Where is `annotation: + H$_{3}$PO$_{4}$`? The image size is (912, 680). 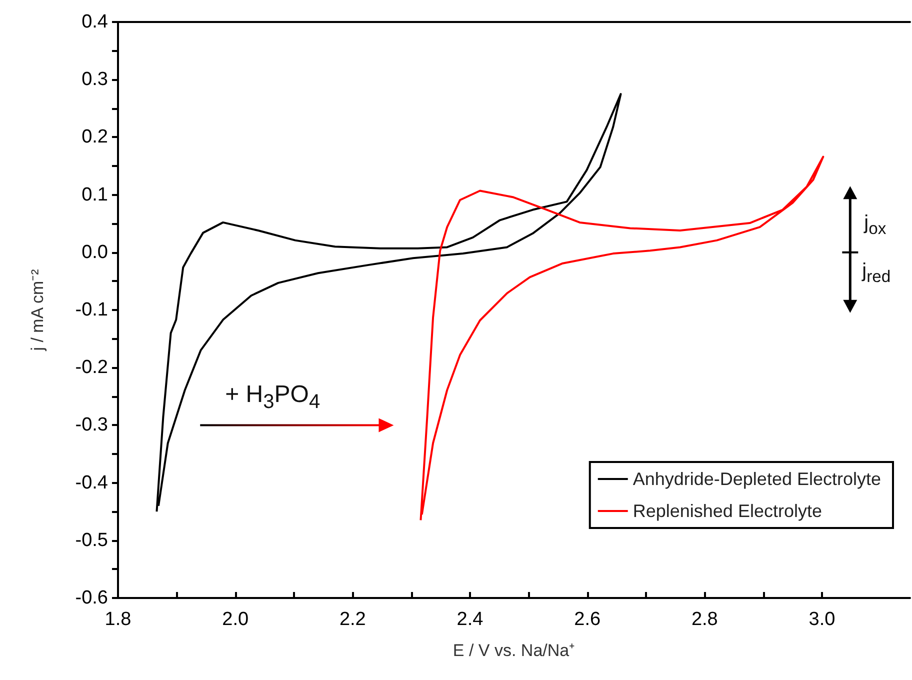
annotation: + H$_{3}$PO$_{4}$ is located at coordinates (272, 397).